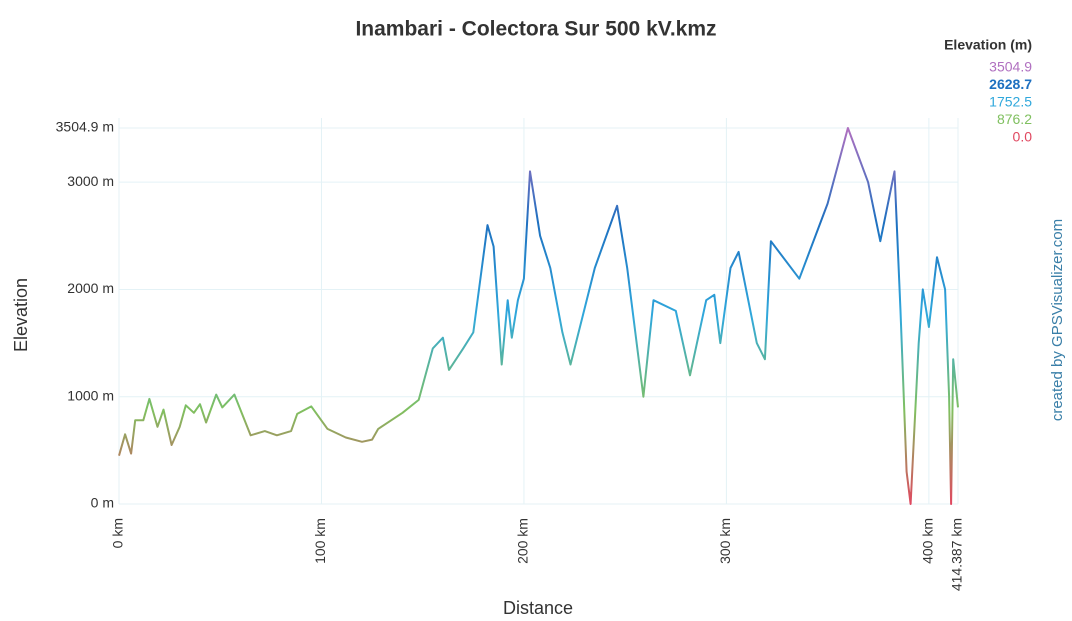 Image resolution: width=1072 pixels, height=621 pixels. I want to click on x-axis-label: Distance, so click(538, 608).